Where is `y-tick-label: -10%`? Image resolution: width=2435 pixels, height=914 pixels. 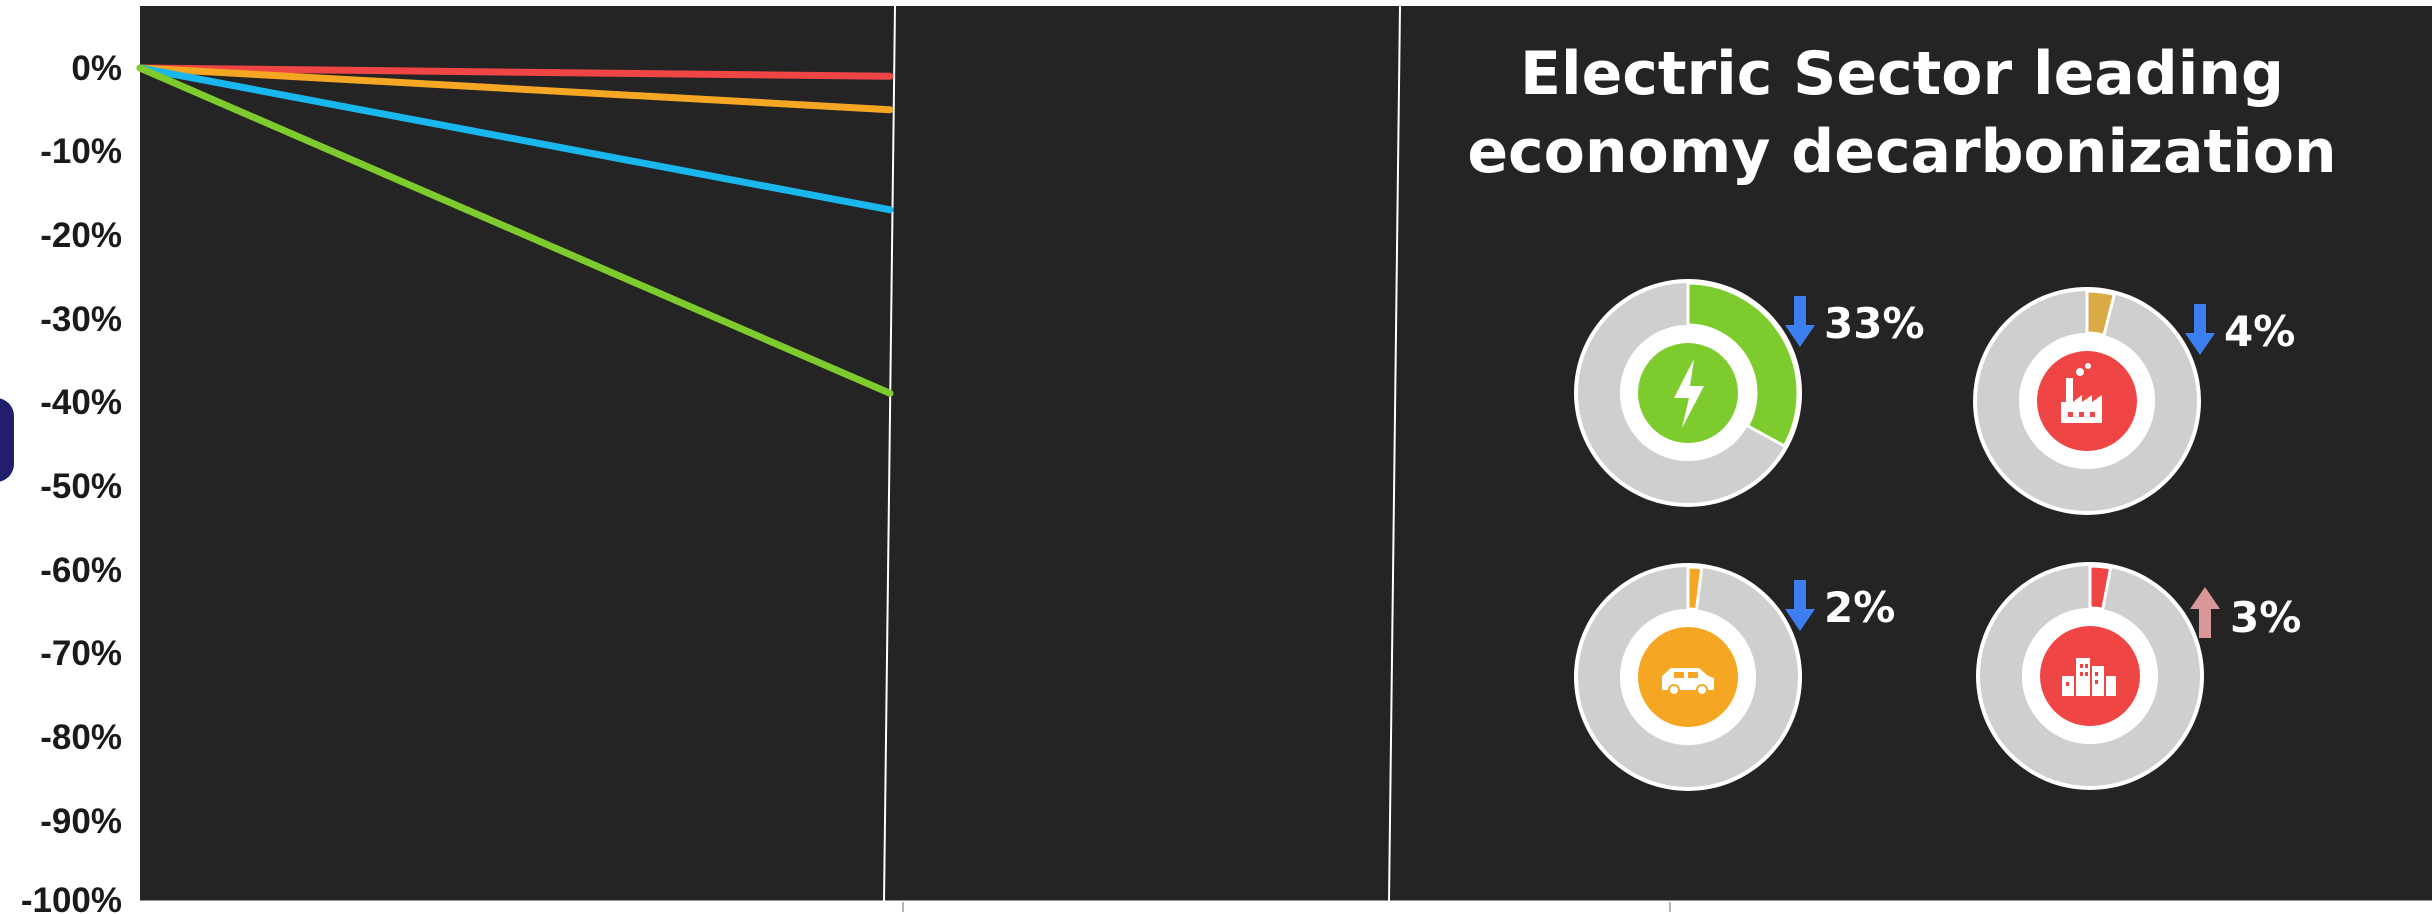
y-tick-label: -10% is located at coordinates (81, 151).